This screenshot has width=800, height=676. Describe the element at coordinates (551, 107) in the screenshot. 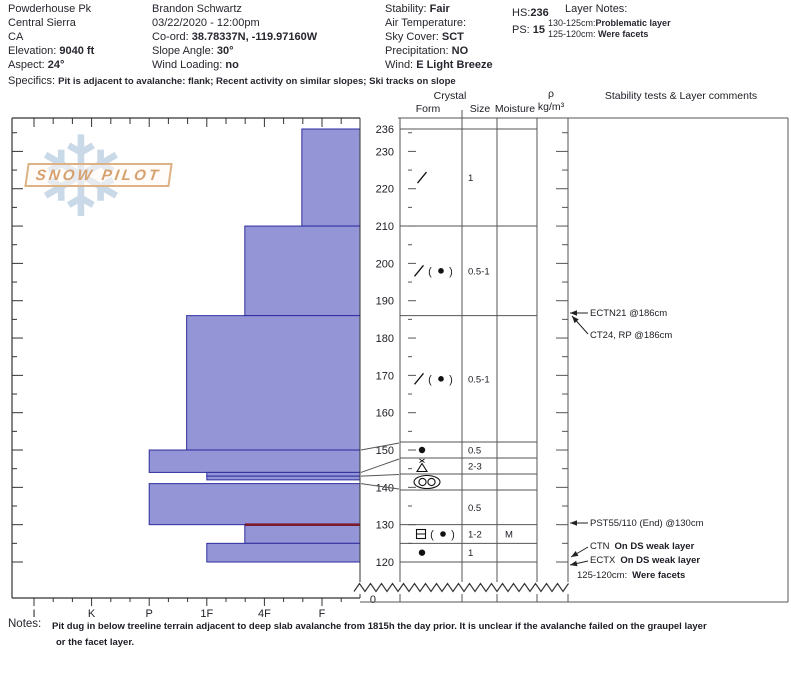

I see `column-header-density-unit: kg/m³` at that location.